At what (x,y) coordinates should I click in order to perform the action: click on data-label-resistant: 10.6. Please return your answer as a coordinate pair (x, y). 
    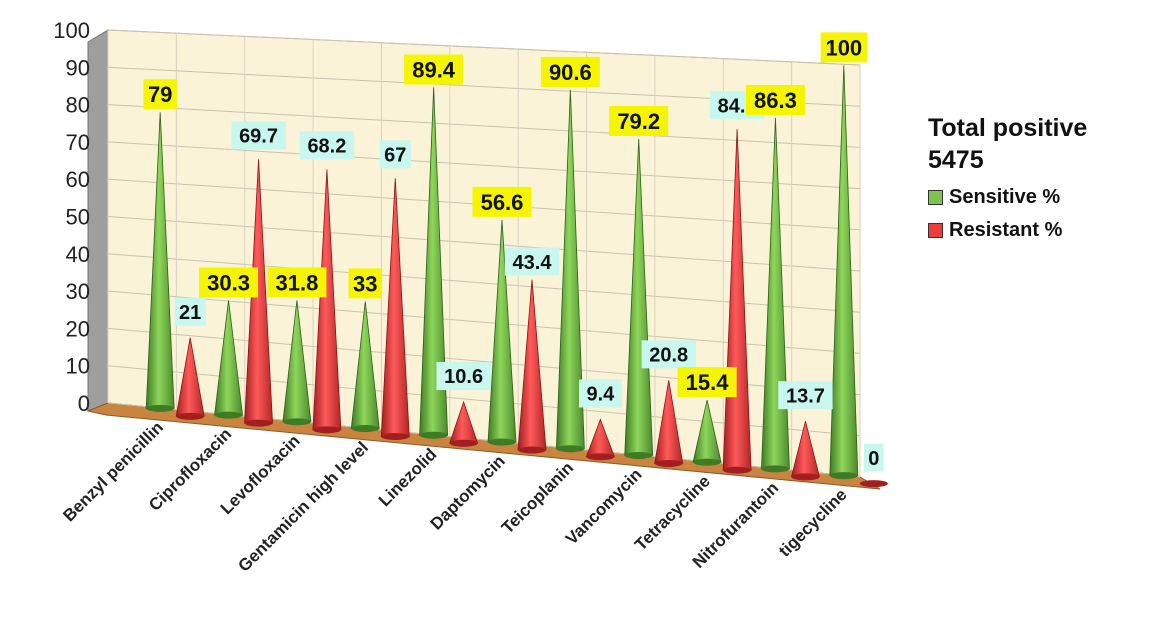
    Looking at the image, I should click on (463, 377).